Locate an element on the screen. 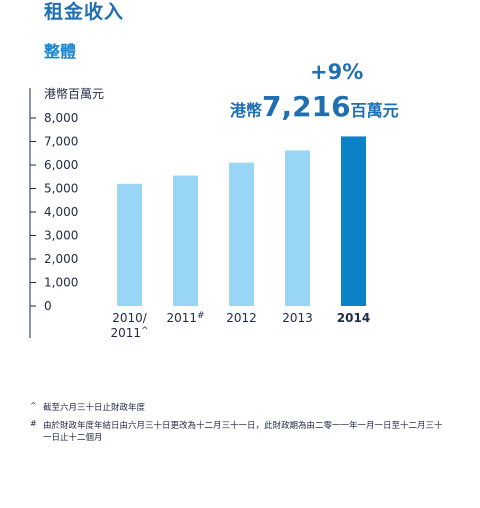 Image resolution: width=480 pixels, height=508 pixels. footnote-marker: # is located at coordinates (201, 316).